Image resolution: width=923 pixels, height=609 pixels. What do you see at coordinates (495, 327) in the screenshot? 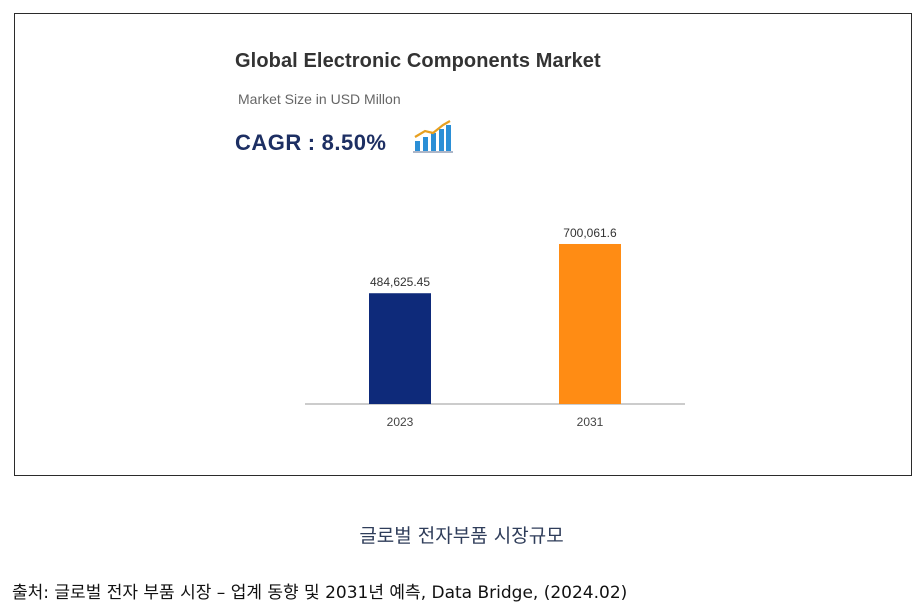
I see `bar-chart: 484,625.45 2023 700,061.6 2031` at bounding box center [495, 327].